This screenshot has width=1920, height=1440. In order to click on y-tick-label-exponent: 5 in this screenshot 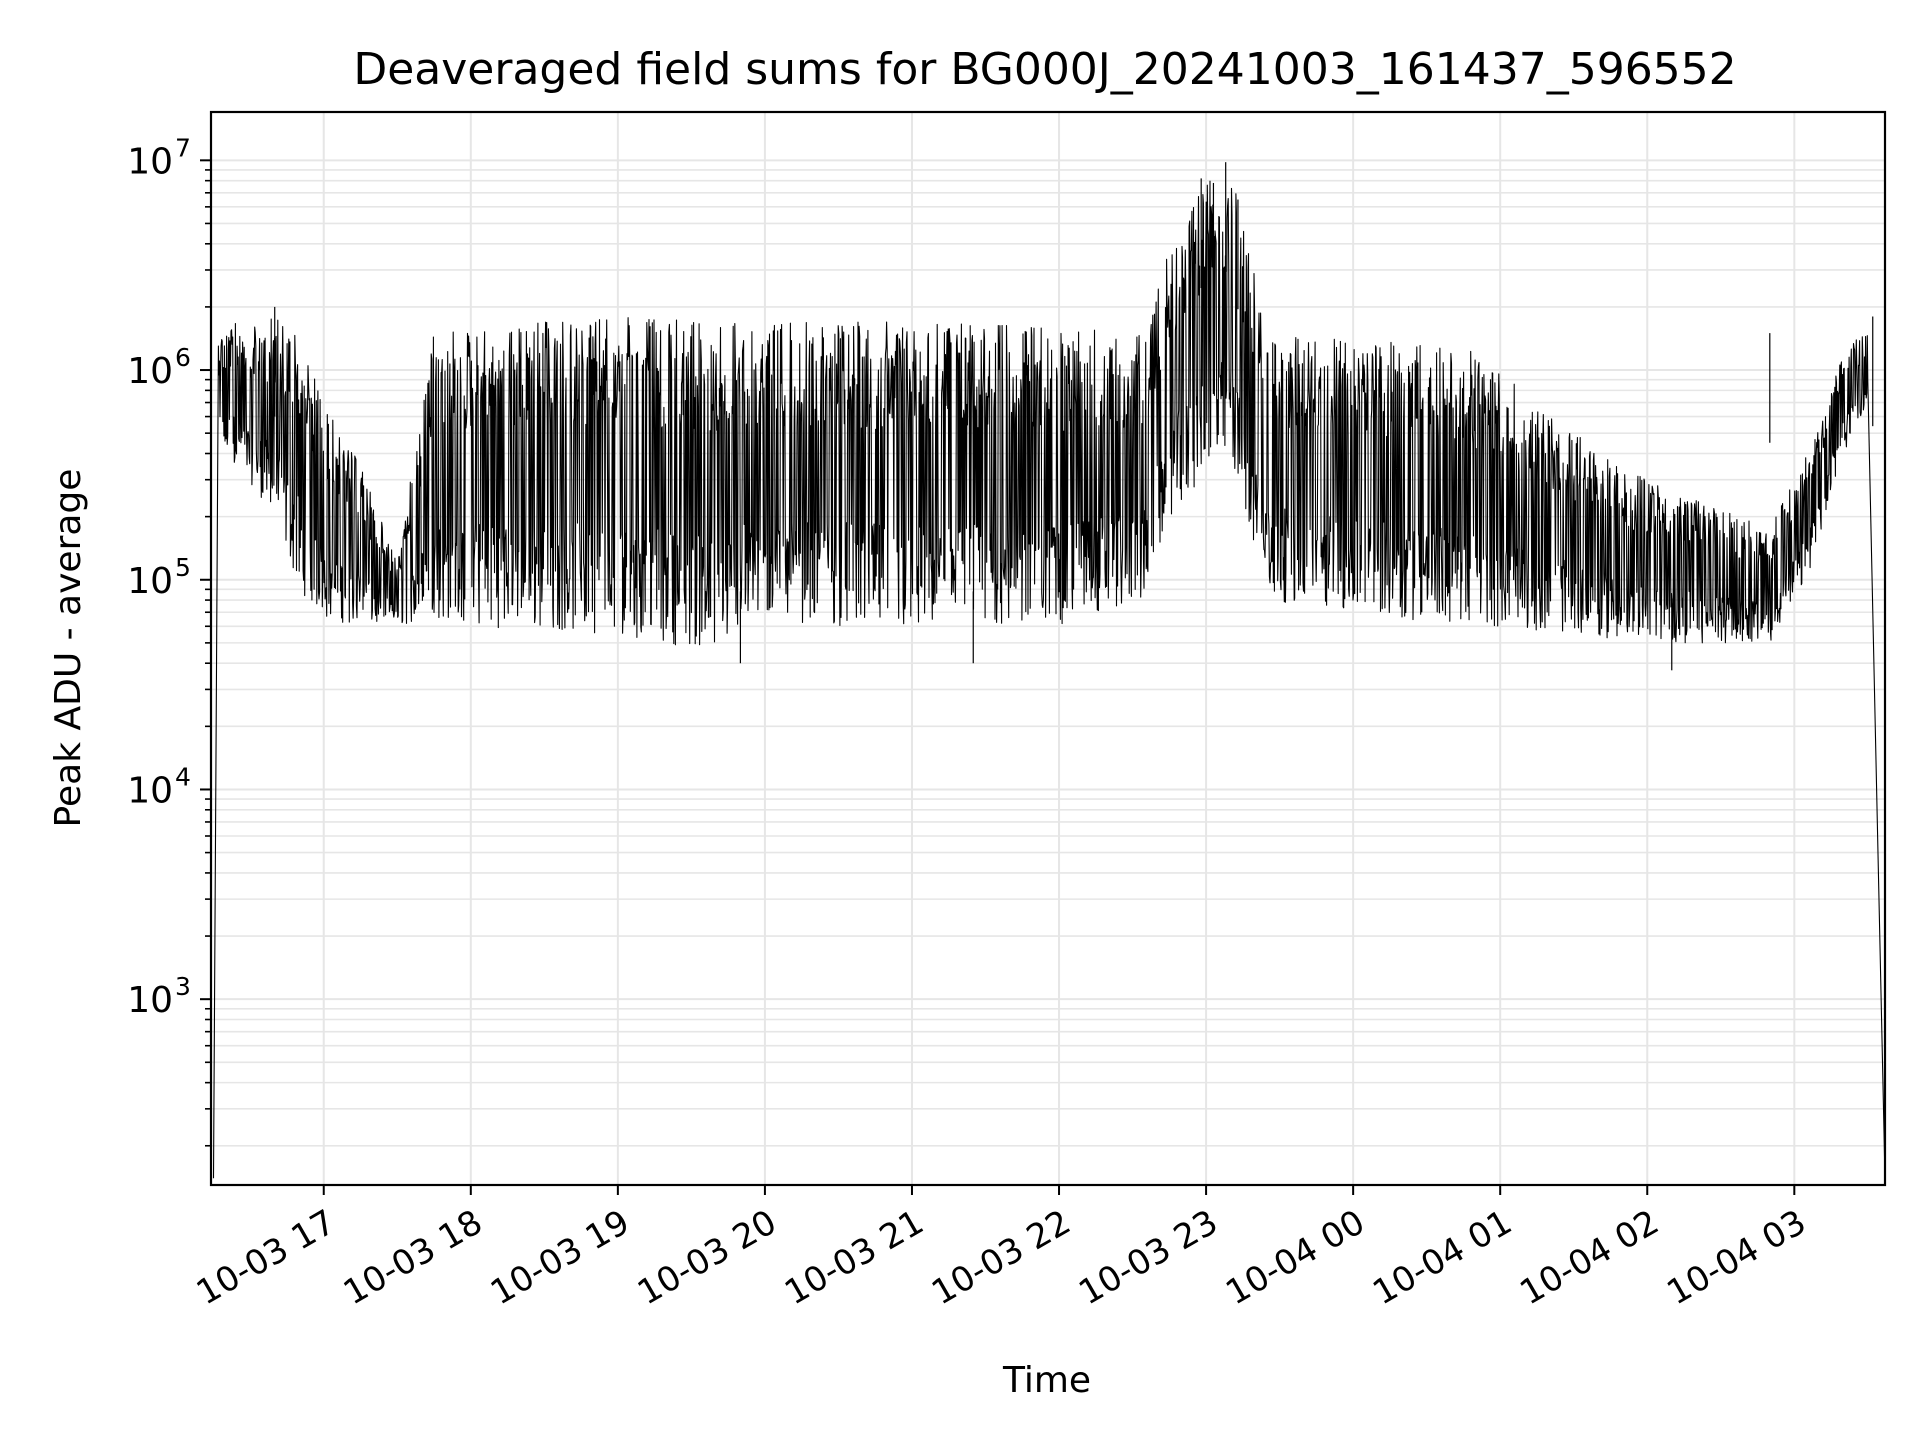, I will do `click(183, 567)`.